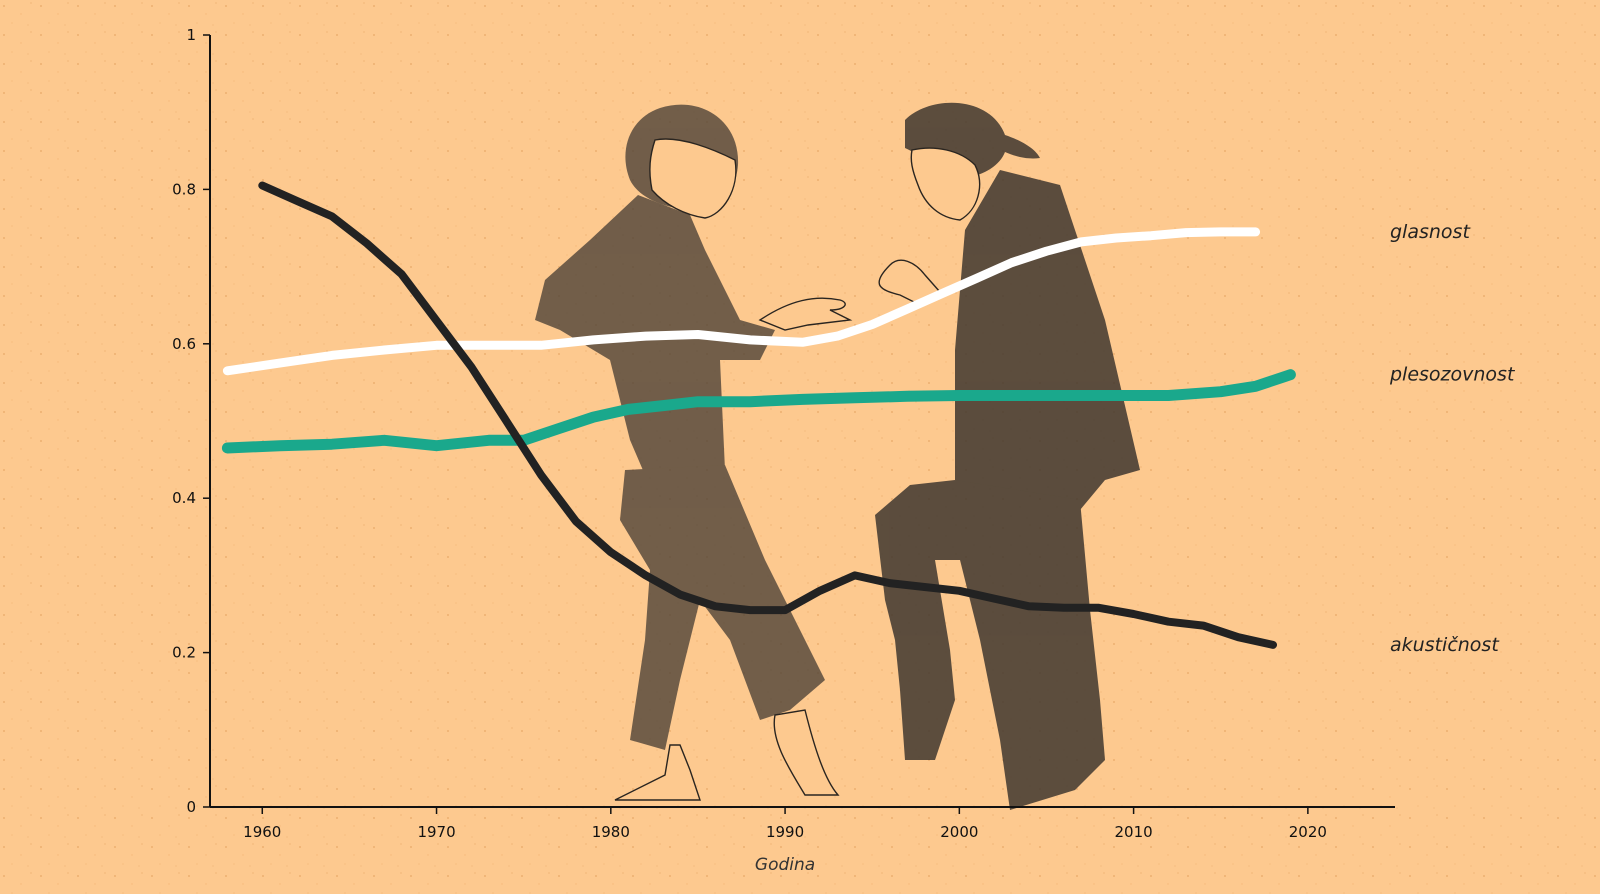  What do you see at coordinates (657, 772) in the screenshot?
I see `left-dancer-foot-shape` at bounding box center [657, 772].